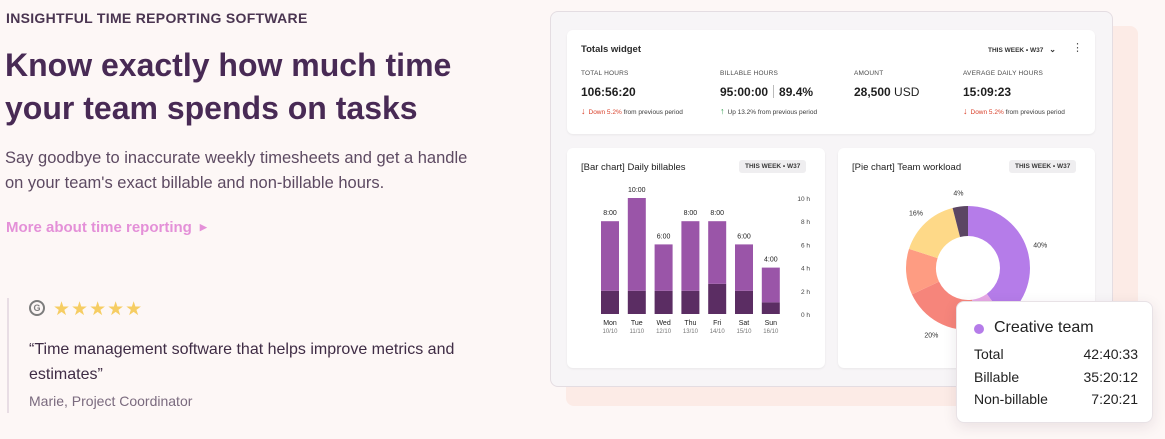 Image resolution: width=1165 pixels, height=439 pixels. Describe the element at coordinates (749, 73) in the screenshot. I see `metric-label: BILLABLE HOURS` at that location.